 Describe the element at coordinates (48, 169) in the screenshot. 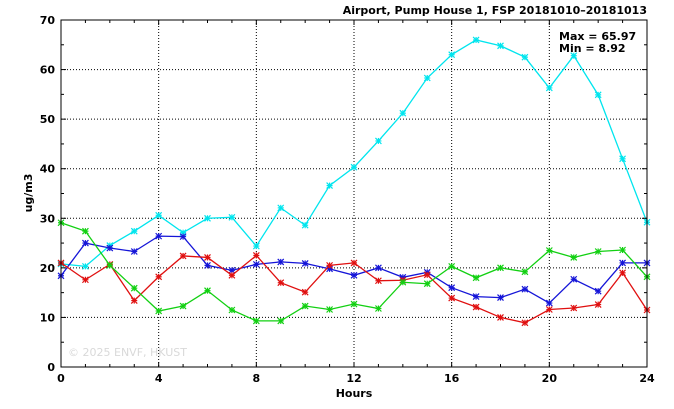

I see `y-tick-label: 40` at that location.